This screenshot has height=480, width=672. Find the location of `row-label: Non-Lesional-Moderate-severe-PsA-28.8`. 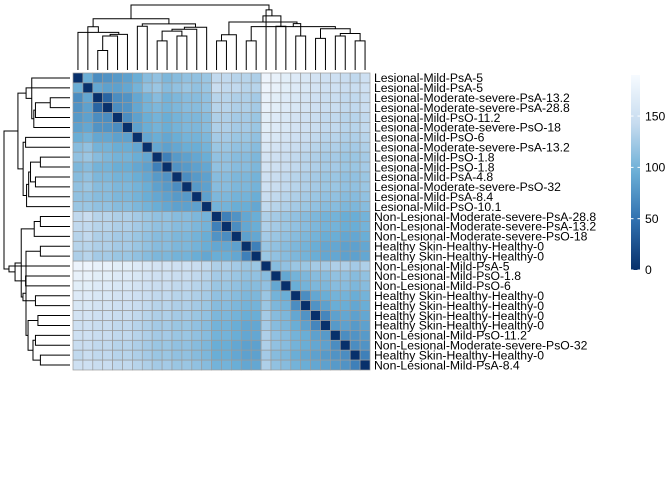

row-label: Non-Lesional-Moderate-severe-PsA-28.8 is located at coordinates (485, 217).